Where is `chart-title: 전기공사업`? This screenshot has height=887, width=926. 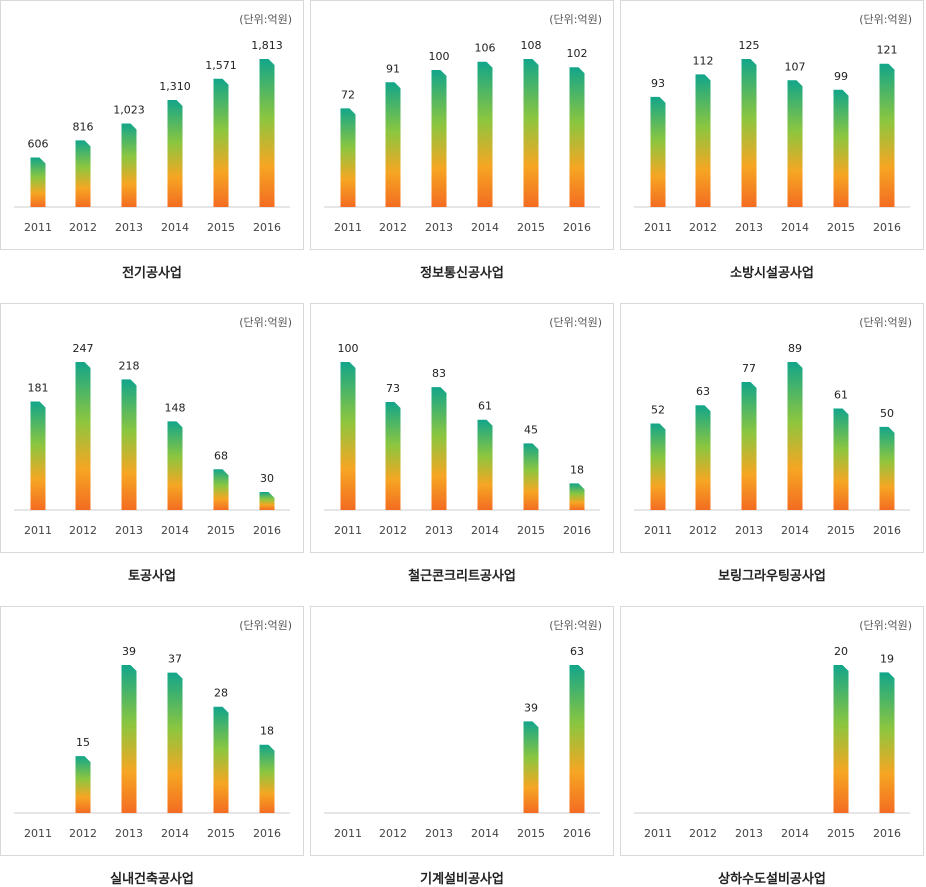
chart-title: 전기공사업 is located at coordinates (152, 273).